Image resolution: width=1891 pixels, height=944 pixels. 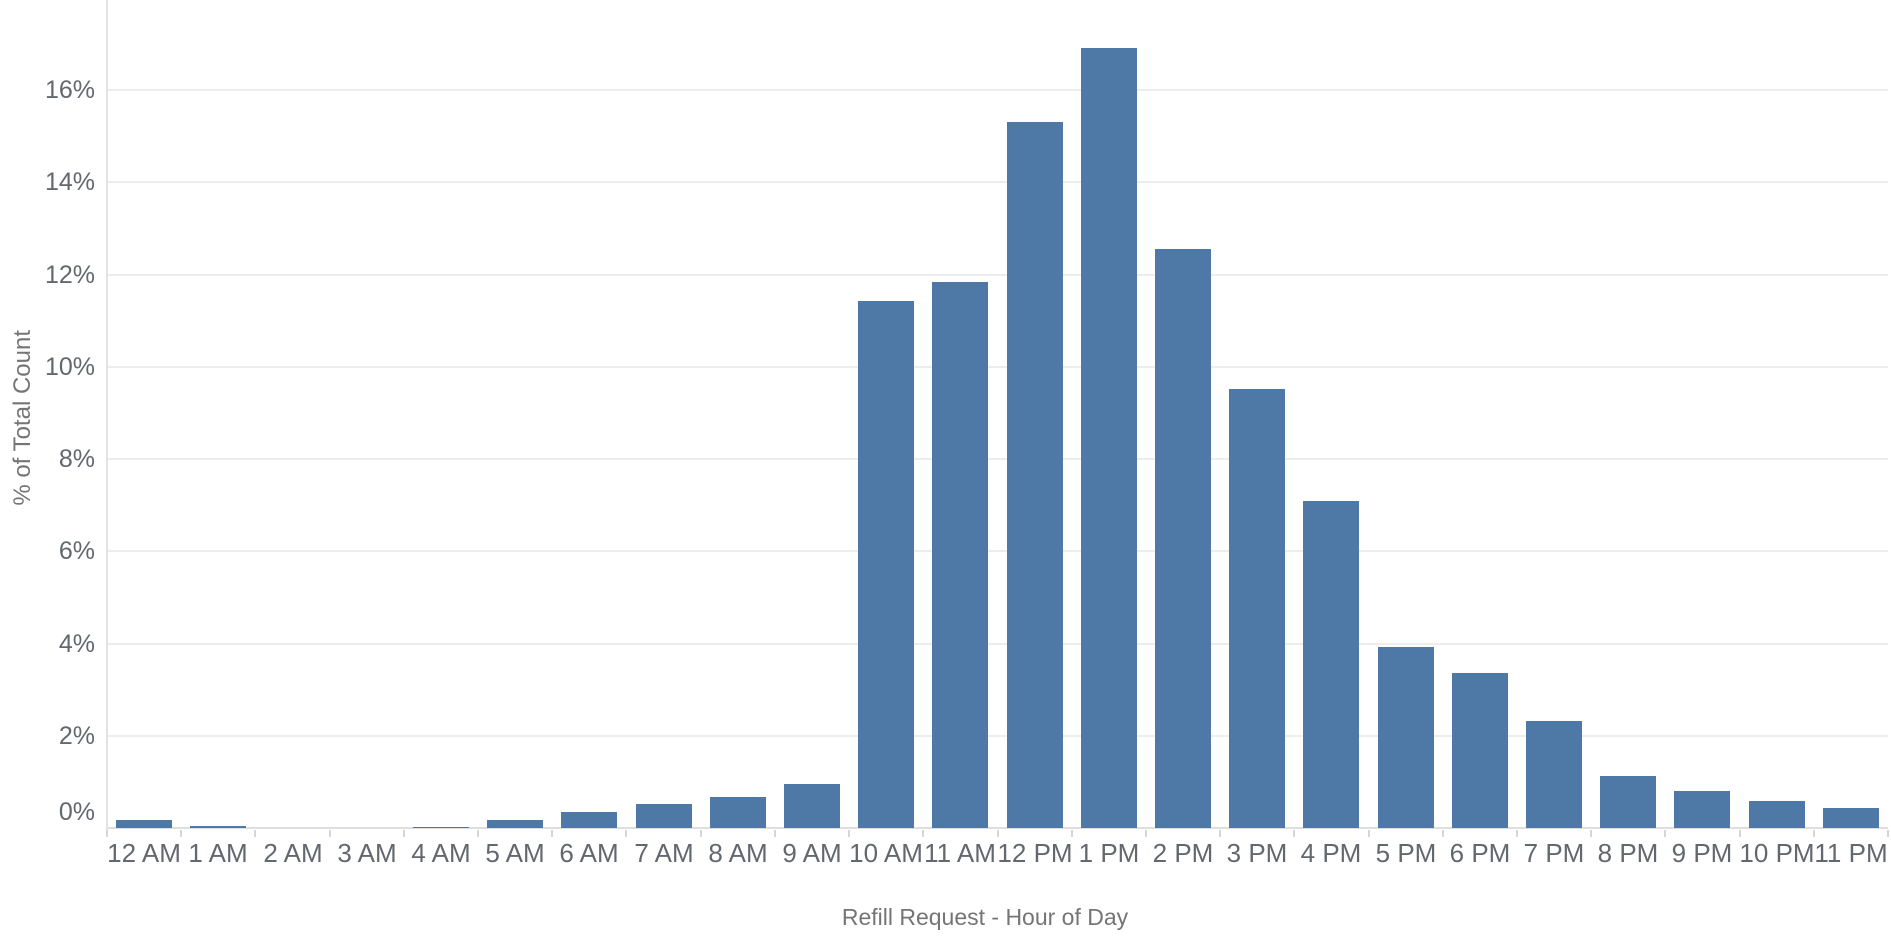 I want to click on bar-11-am, so click(x=960, y=555).